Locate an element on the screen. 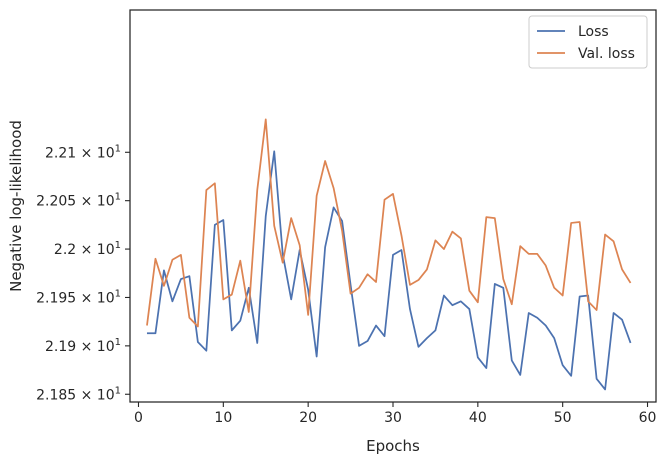 Image resolution: width=666 pixels, height=464 pixels. x-tick-label: 60 is located at coordinates (648, 418).